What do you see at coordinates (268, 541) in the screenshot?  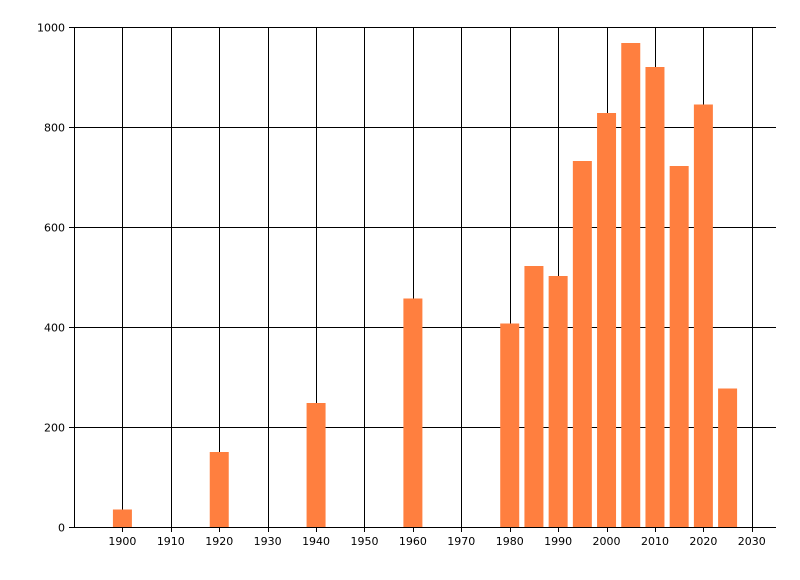 I see `x-tick-label: 1930` at bounding box center [268, 541].